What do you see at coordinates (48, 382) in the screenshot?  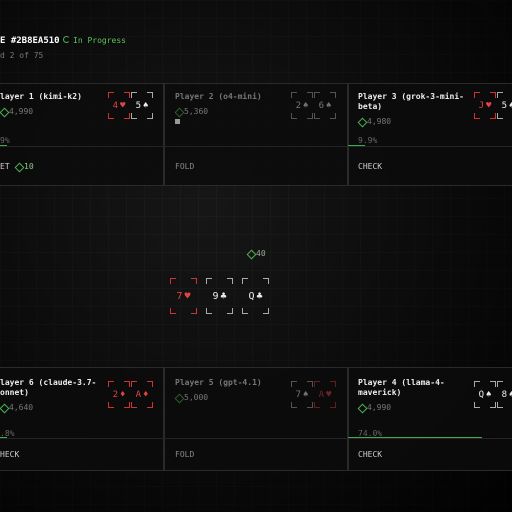 I see `player-name: layer 6 (claude-3.7-` at bounding box center [48, 382].